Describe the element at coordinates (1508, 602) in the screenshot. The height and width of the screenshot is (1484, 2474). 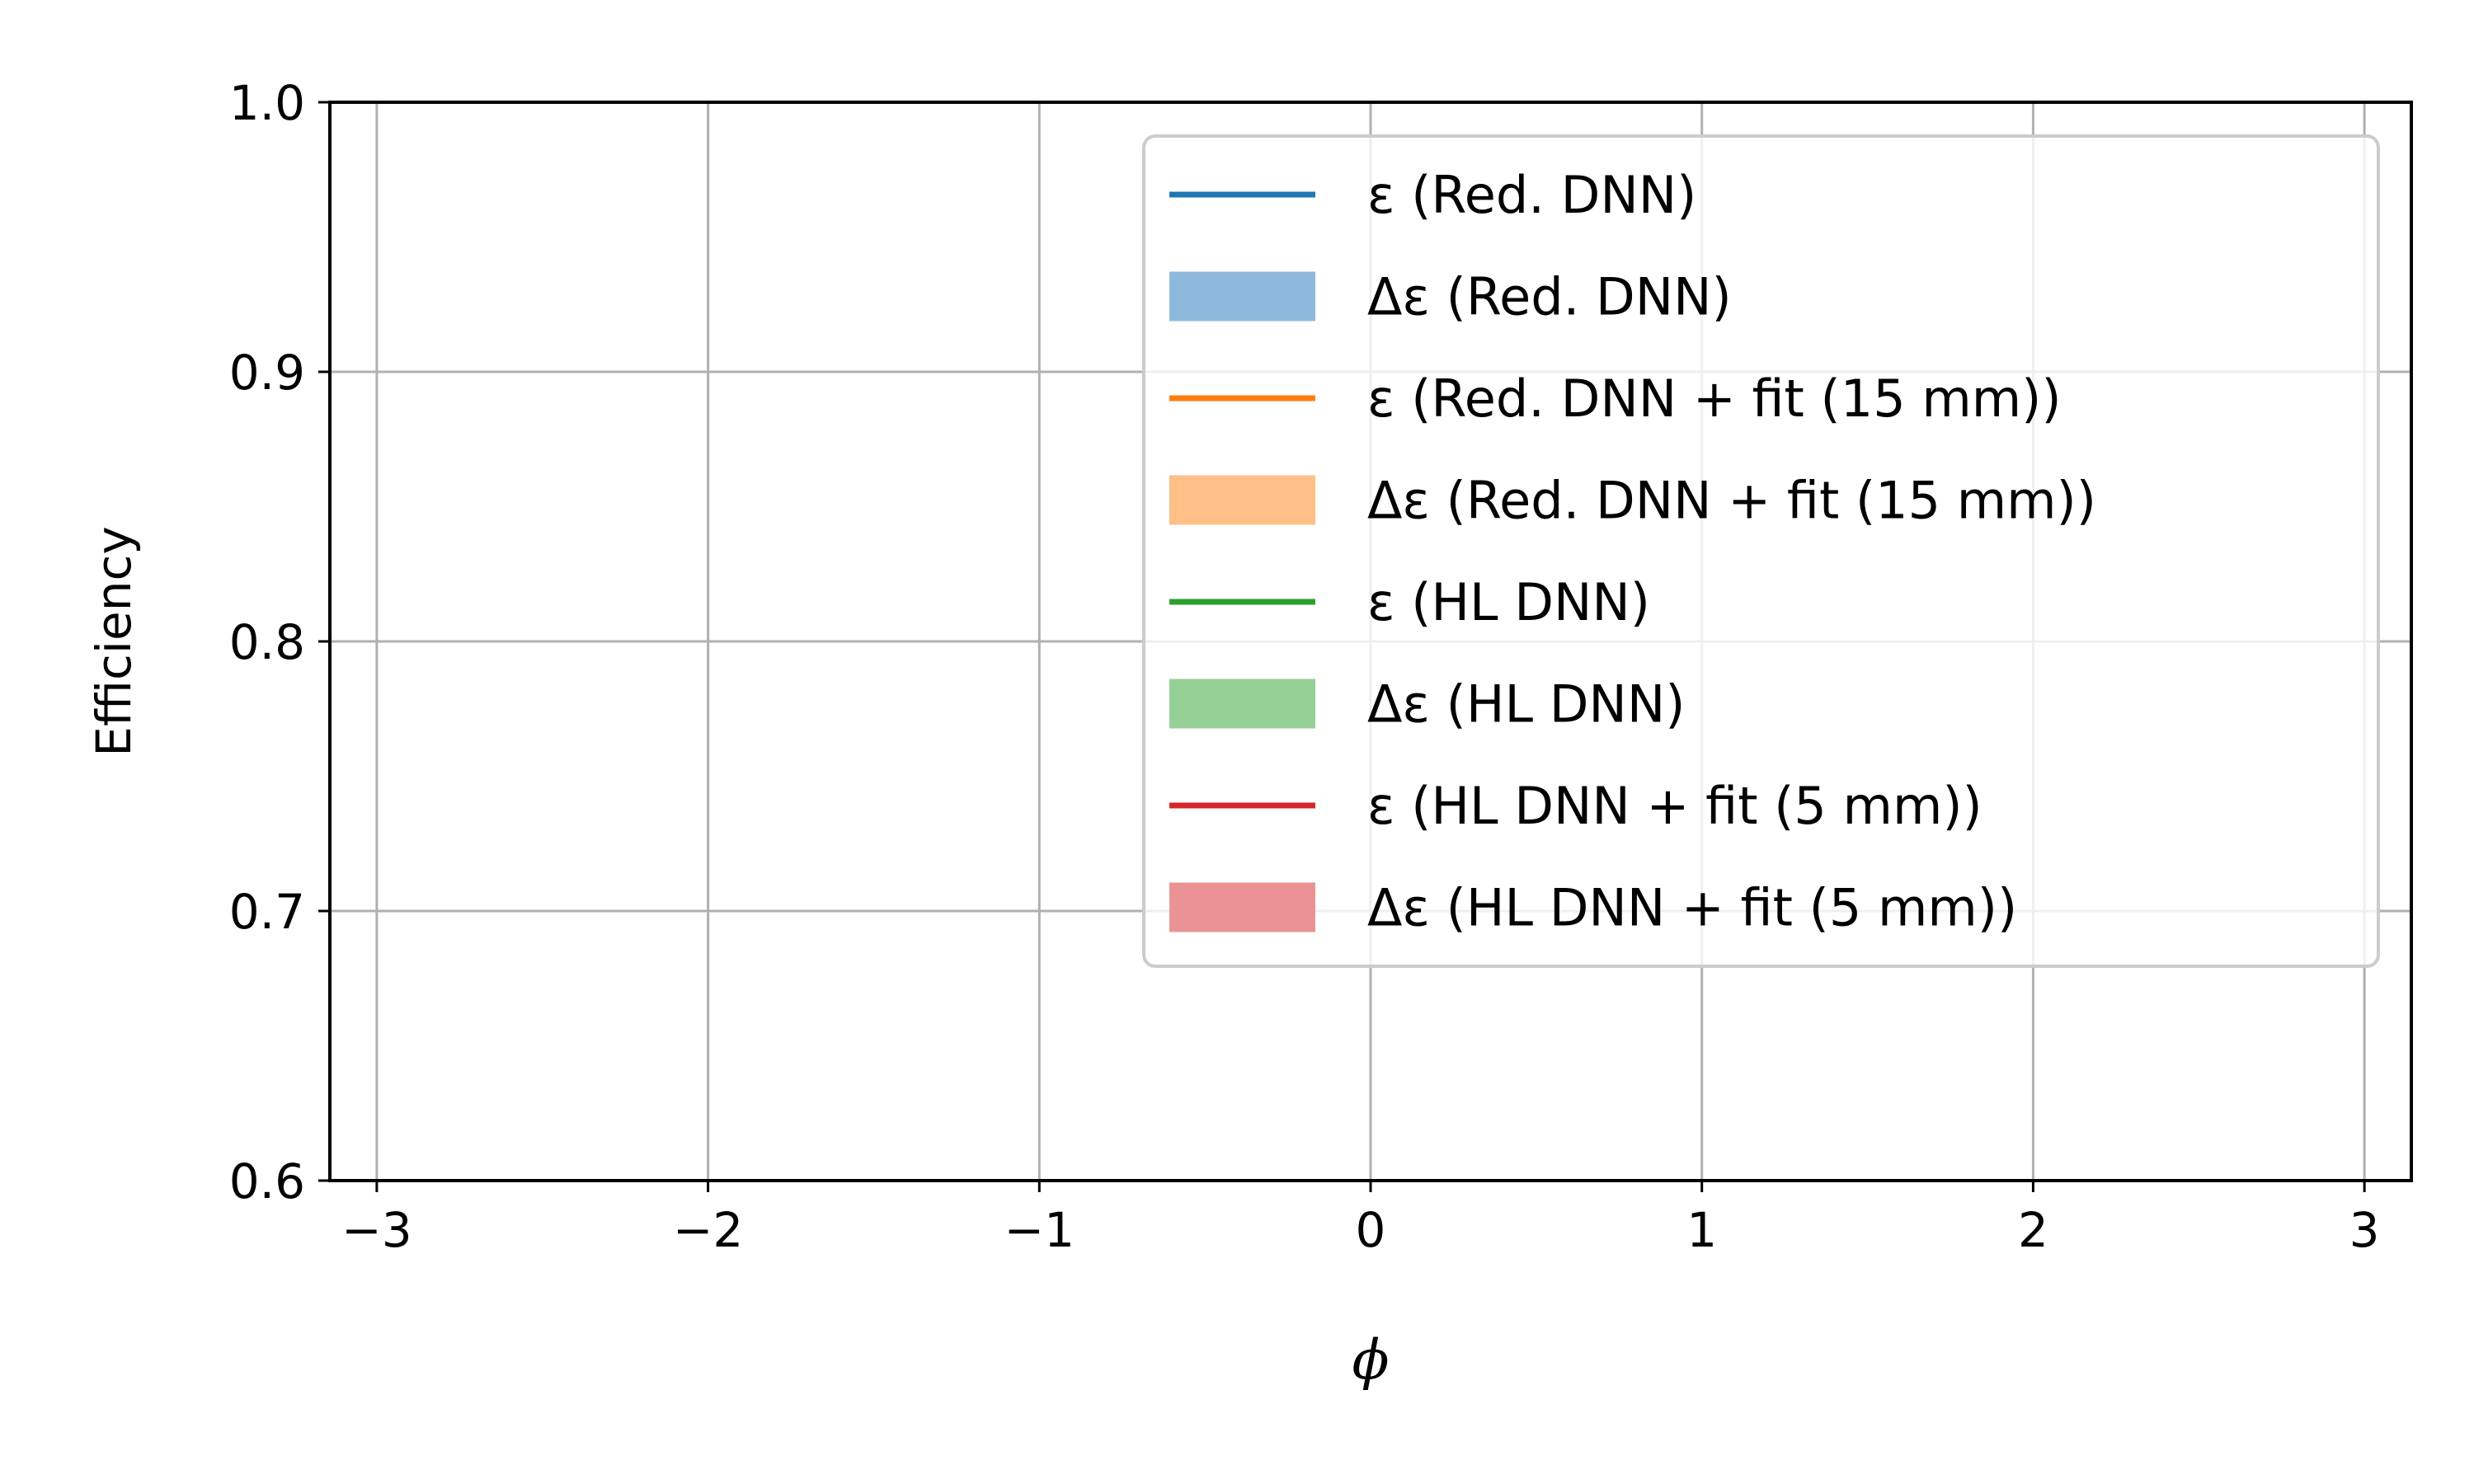
I see `legend-label: ε (HL DNN)` at that location.